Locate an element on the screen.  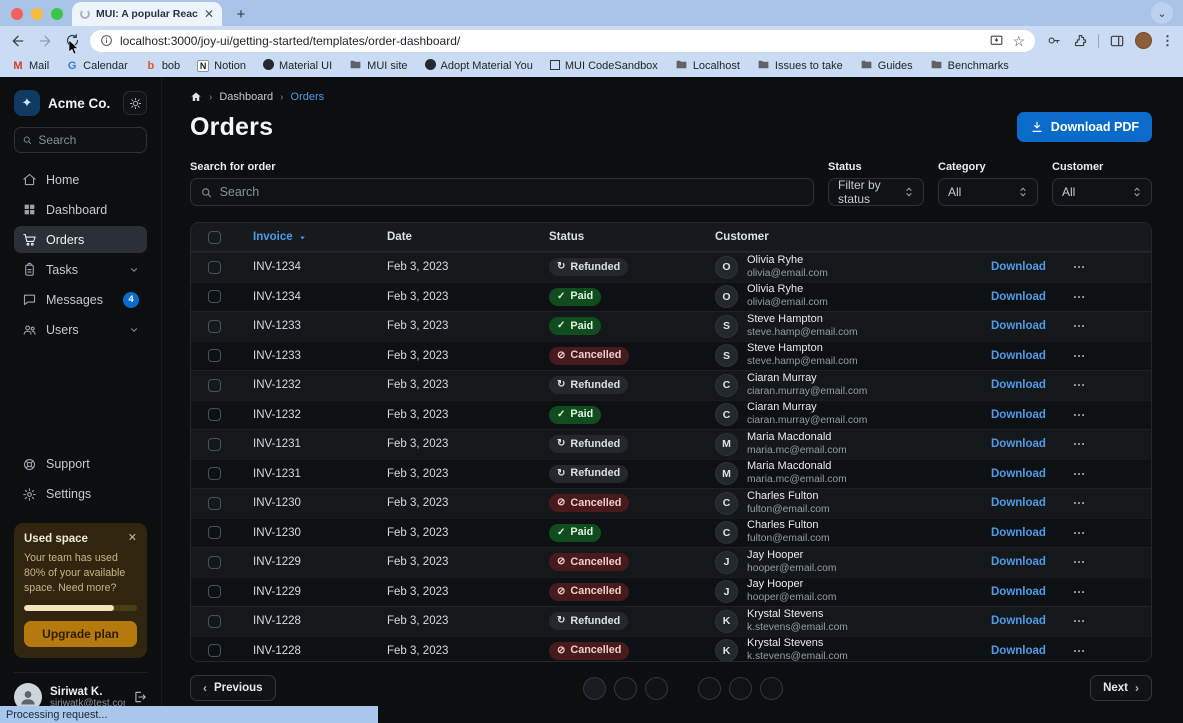
back-button is located at coordinates (18, 41).